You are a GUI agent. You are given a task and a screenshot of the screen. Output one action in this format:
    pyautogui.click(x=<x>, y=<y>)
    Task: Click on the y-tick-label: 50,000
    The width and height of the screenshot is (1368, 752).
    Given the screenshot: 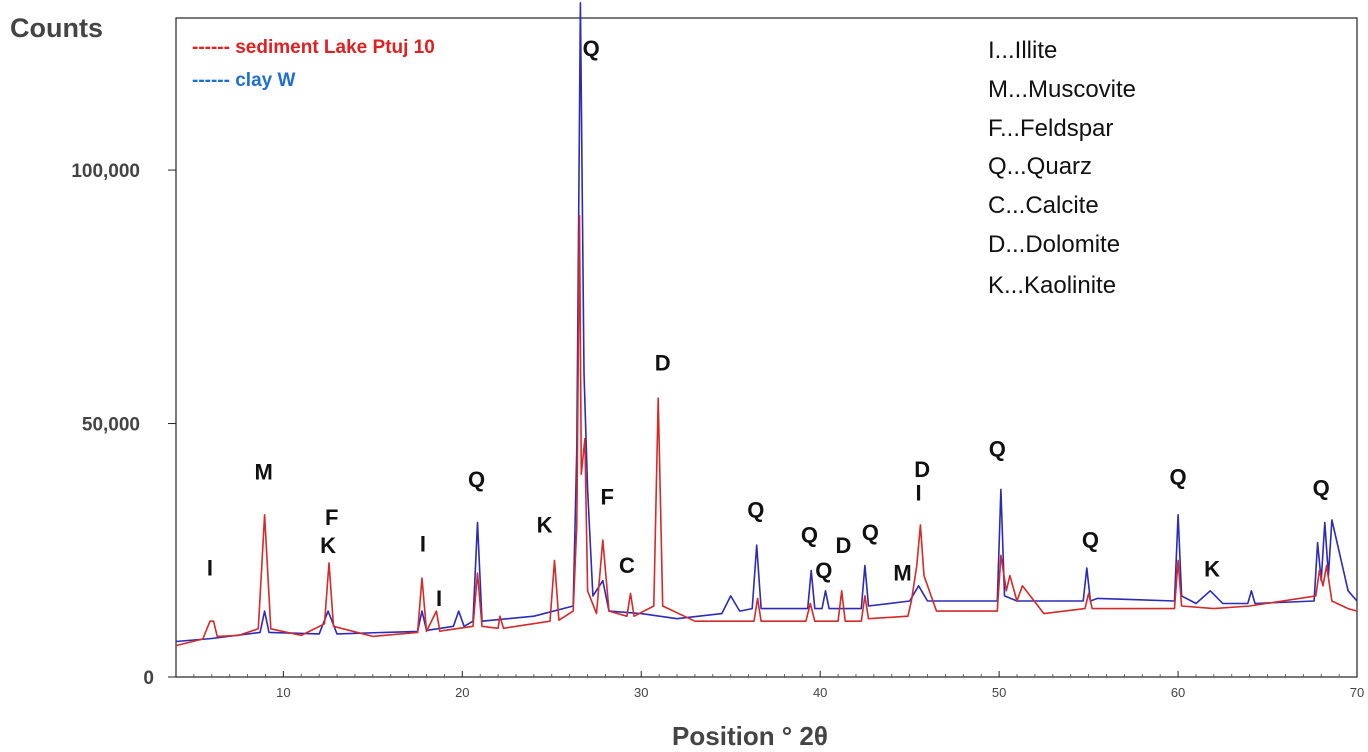 What is the action you would take?
    pyautogui.click(x=111, y=425)
    